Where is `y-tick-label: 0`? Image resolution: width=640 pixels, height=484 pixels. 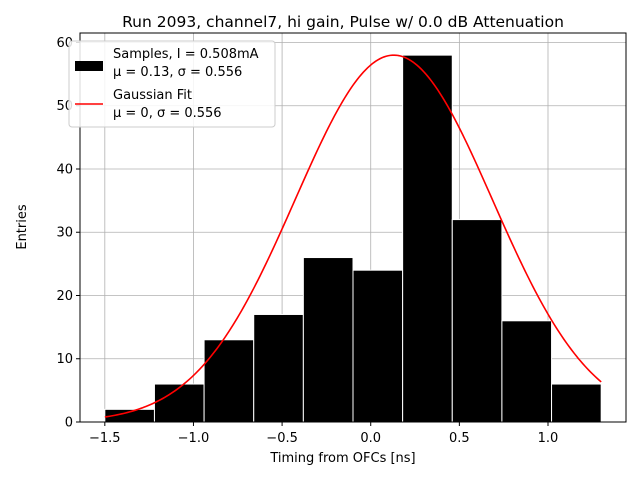
y-tick-label: 0 is located at coordinates (69, 423).